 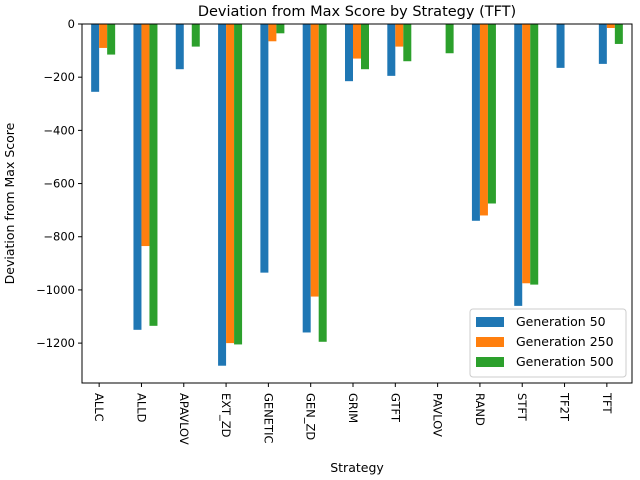 What do you see at coordinates (268, 418) in the screenshot?
I see `x-tick-label: GENETIC` at bounding box center [268, 418].